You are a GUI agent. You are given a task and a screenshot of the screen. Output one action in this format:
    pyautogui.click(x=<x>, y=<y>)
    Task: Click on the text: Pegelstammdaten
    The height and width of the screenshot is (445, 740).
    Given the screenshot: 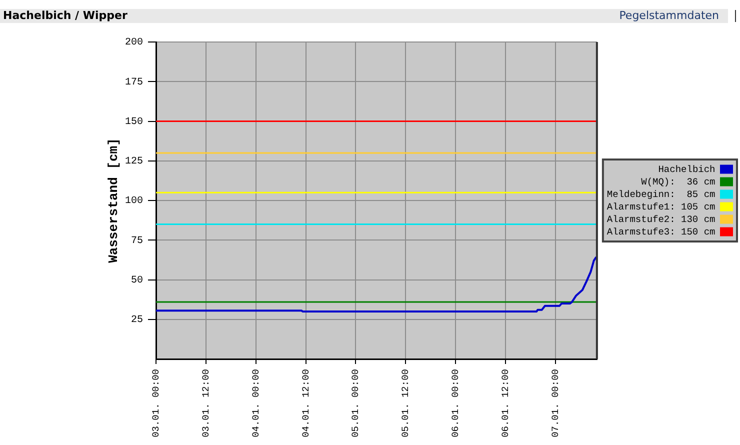 What is the action you would take?
    pyautogui.click(x=669, y=16)
    